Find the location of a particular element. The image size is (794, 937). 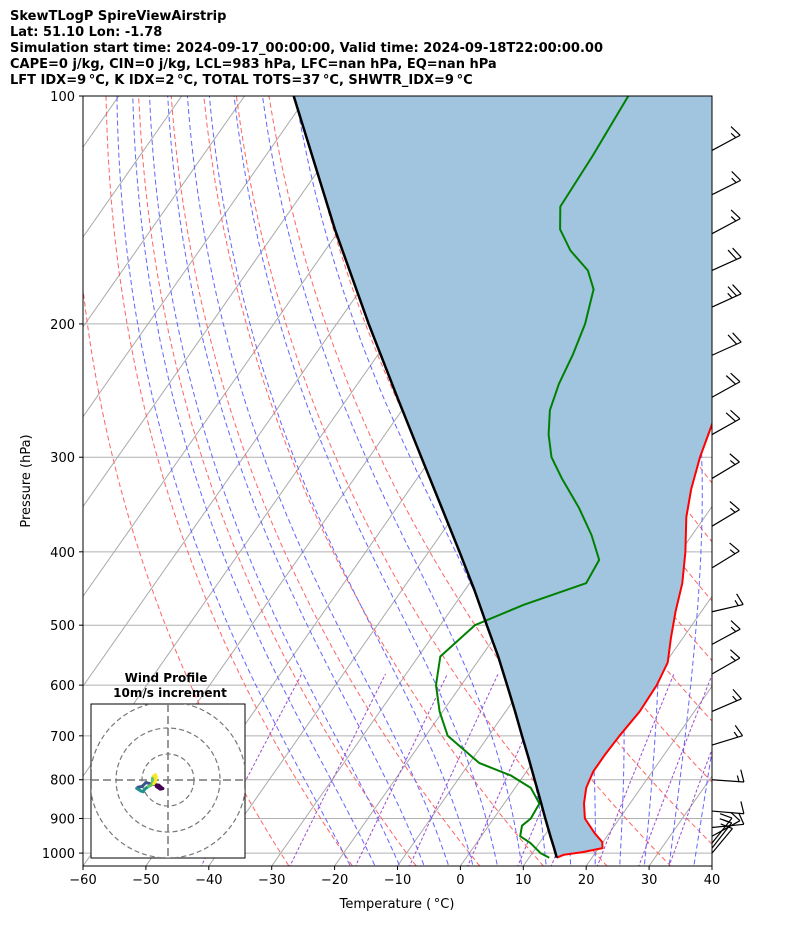

temperature-line is located at coordinates (634, 640).